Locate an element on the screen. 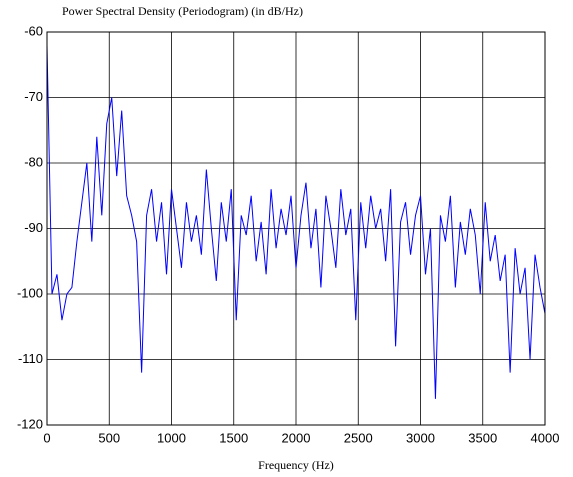  x-tick-label: 3000 is located at coordinates (420, 437).